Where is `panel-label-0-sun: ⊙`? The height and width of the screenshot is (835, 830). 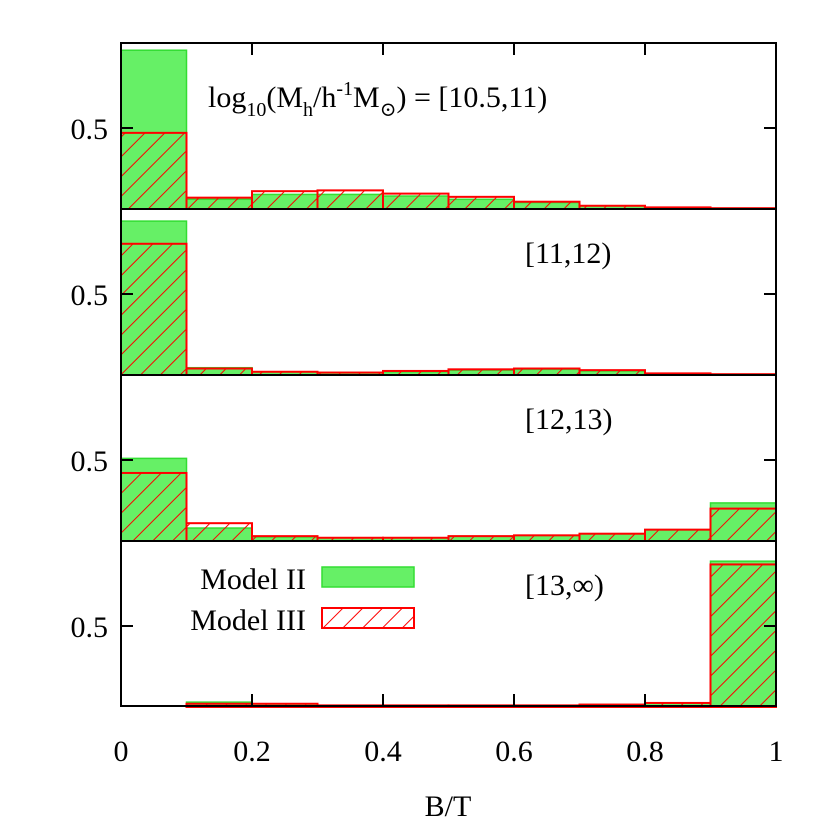
panel-label-0-sun: ⊙ is located at coordinates (388, 110).